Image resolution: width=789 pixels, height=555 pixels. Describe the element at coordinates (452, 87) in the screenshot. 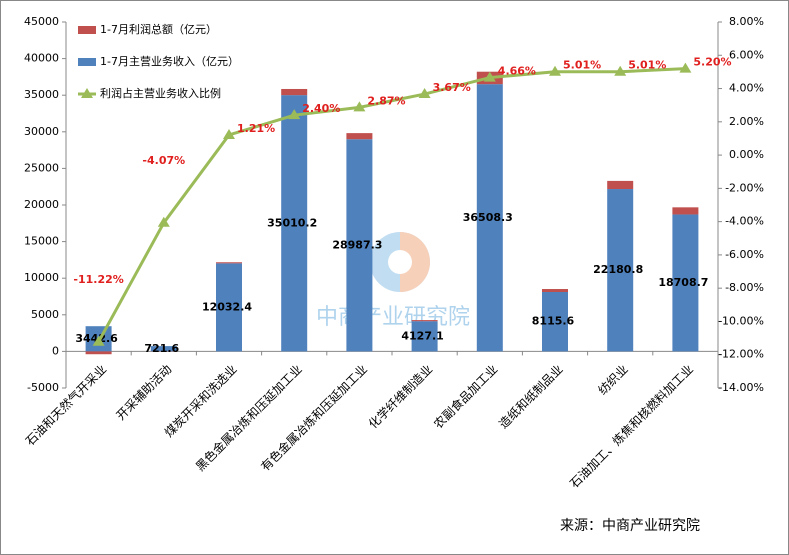

I see `ratio-label: 3.67%` at that location.